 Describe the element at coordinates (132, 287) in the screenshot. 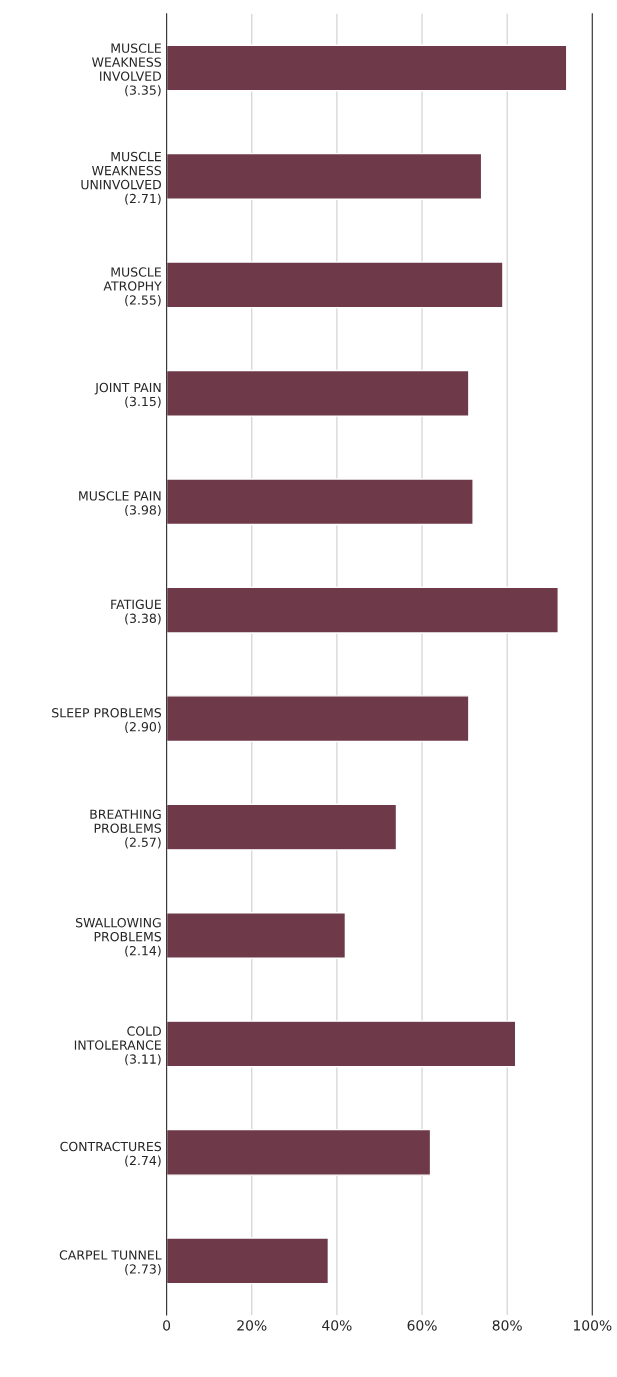

I see `y-tick-label: MUSCLE ATROPHY (2.55)` at that location.